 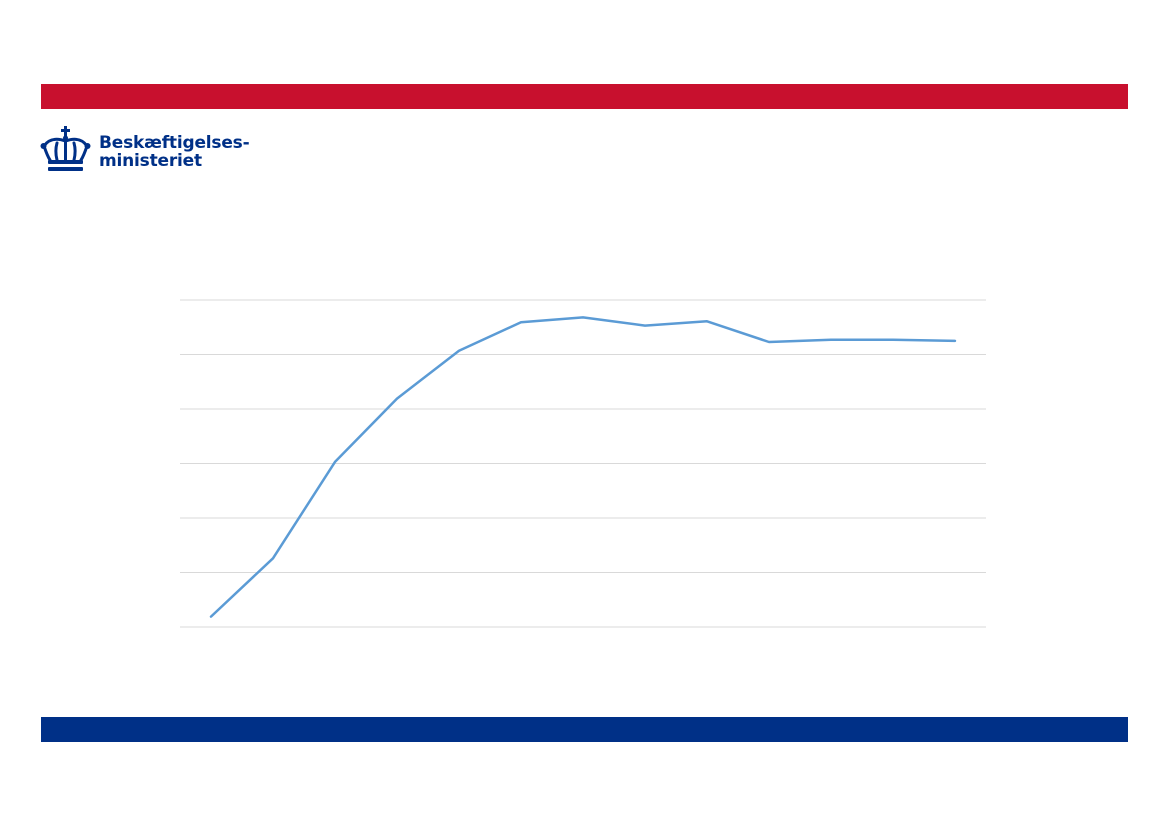 I want to click on ministry-logo: Beskæftigelses- ministeriet, so click(x=160, y=151).